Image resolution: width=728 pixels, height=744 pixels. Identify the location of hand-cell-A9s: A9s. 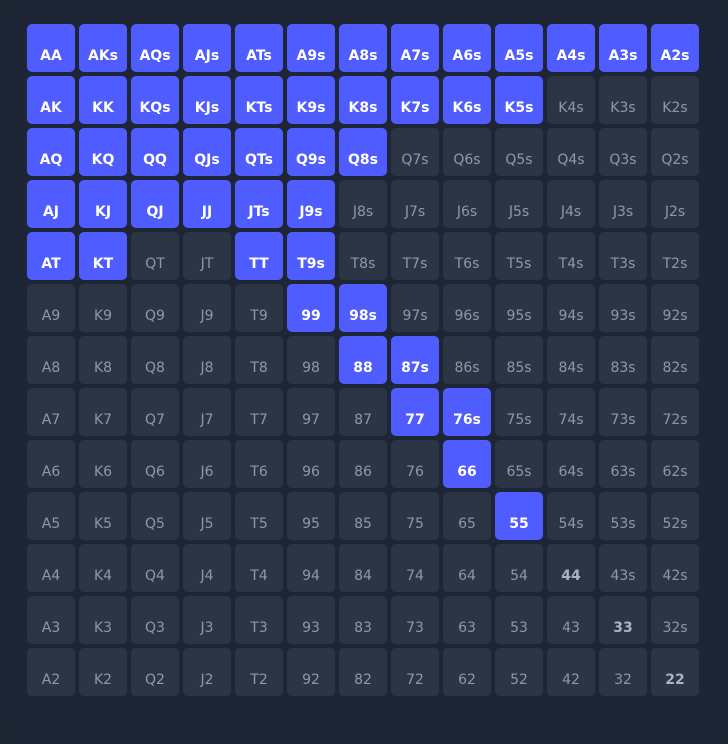
(311, 48).